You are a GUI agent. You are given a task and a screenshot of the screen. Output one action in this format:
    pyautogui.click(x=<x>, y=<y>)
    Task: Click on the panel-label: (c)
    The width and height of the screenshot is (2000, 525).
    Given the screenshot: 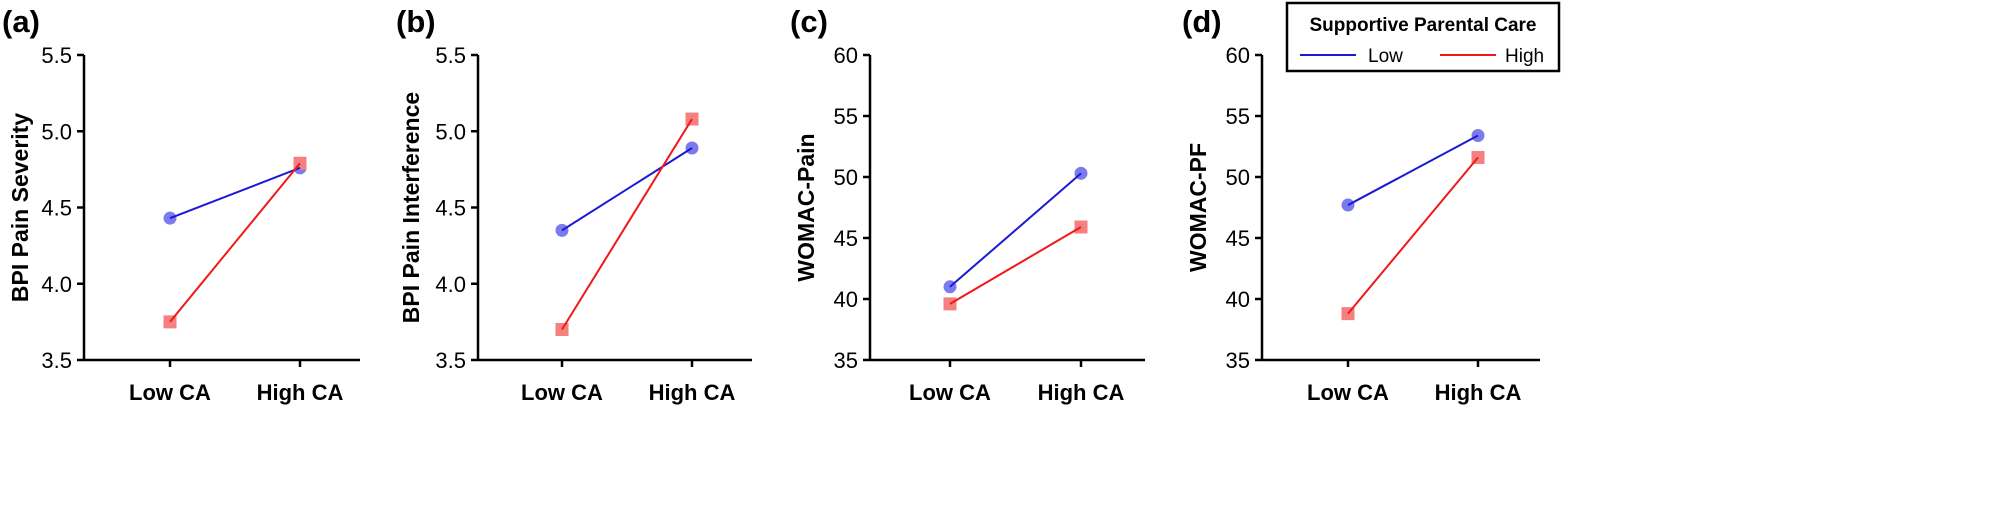 What is the action you would take?
    pyautogui.click(x=809, y=21)
    